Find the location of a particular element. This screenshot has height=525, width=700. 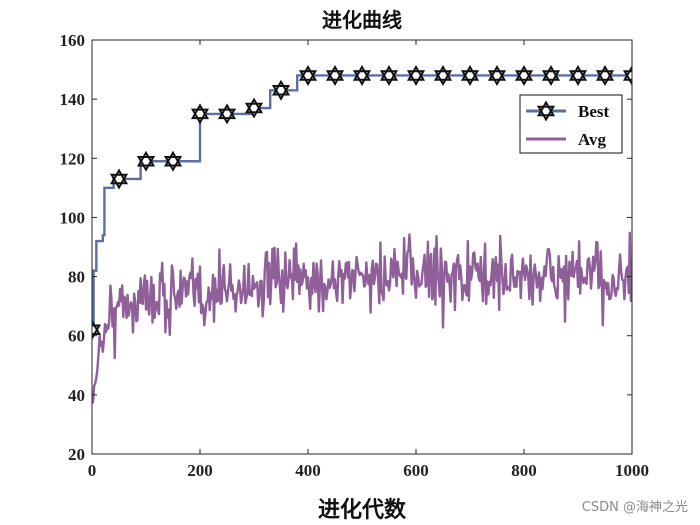

y-tick-label: 140 is located at coordinates (73, 99).